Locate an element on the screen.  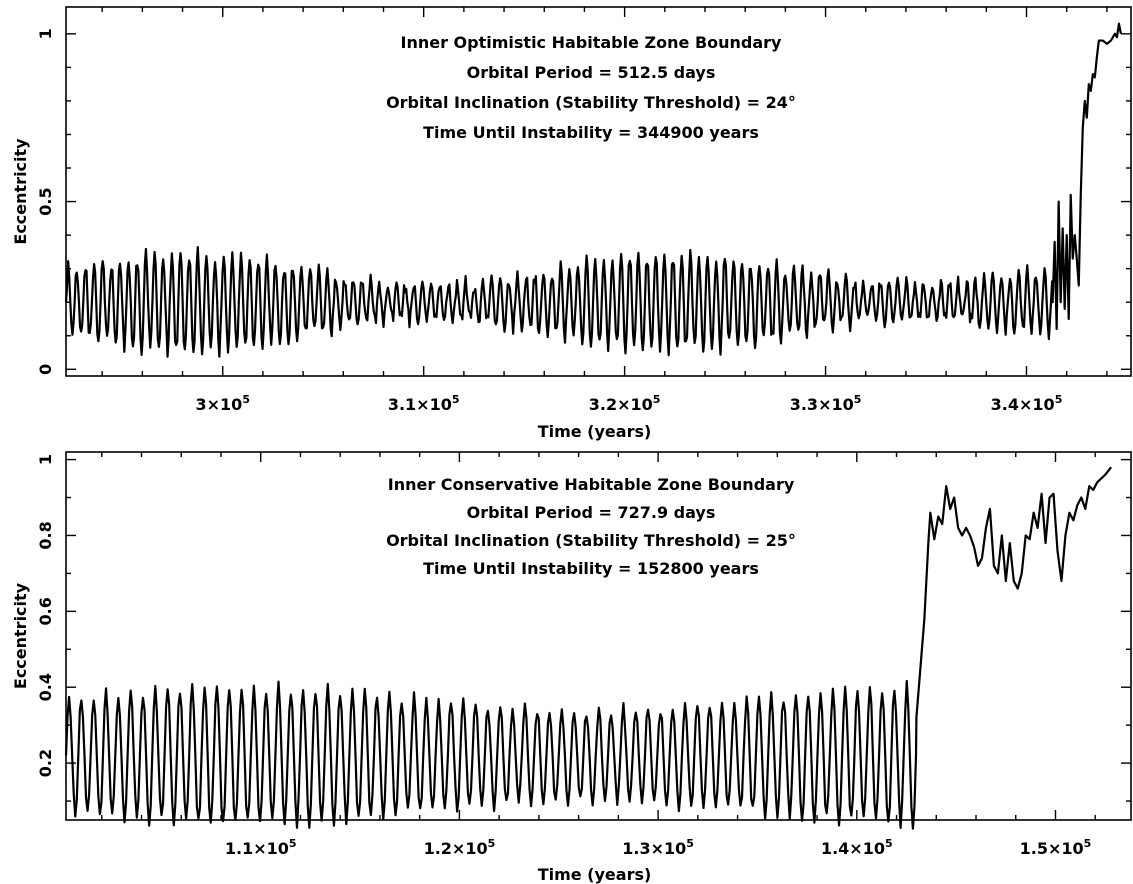
x-tick-label: 3.4×105 is located at coordinates (1027, 403).